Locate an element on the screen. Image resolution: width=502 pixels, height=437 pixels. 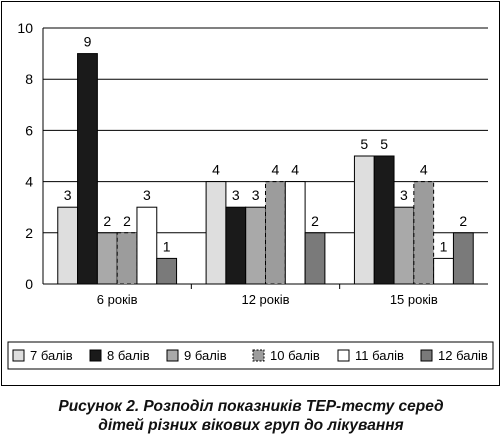
legend-label: 12 балів is located at coordinates (463, 355).